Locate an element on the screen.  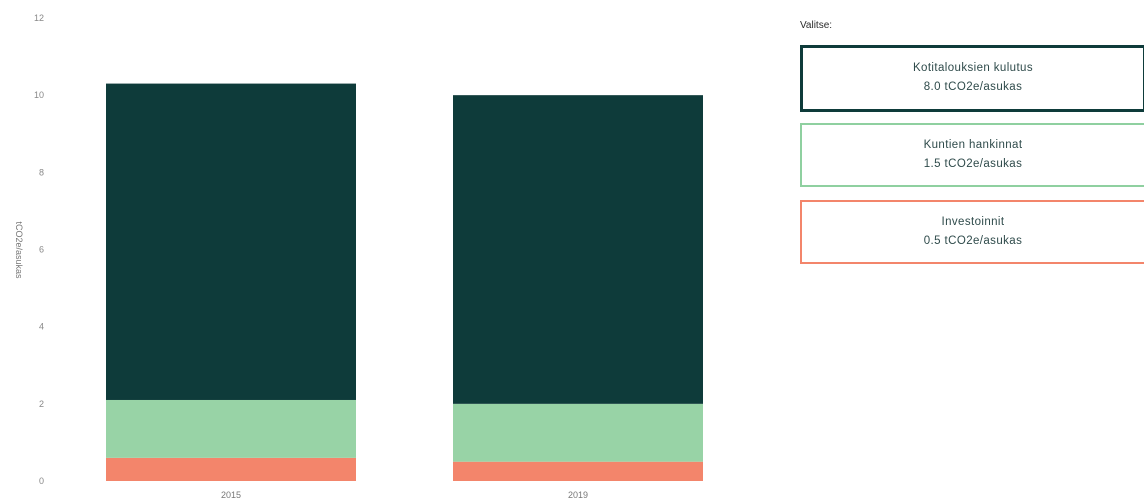
button-value: 0.5 tCO2e/asukas is located at coordinates (973, 241).